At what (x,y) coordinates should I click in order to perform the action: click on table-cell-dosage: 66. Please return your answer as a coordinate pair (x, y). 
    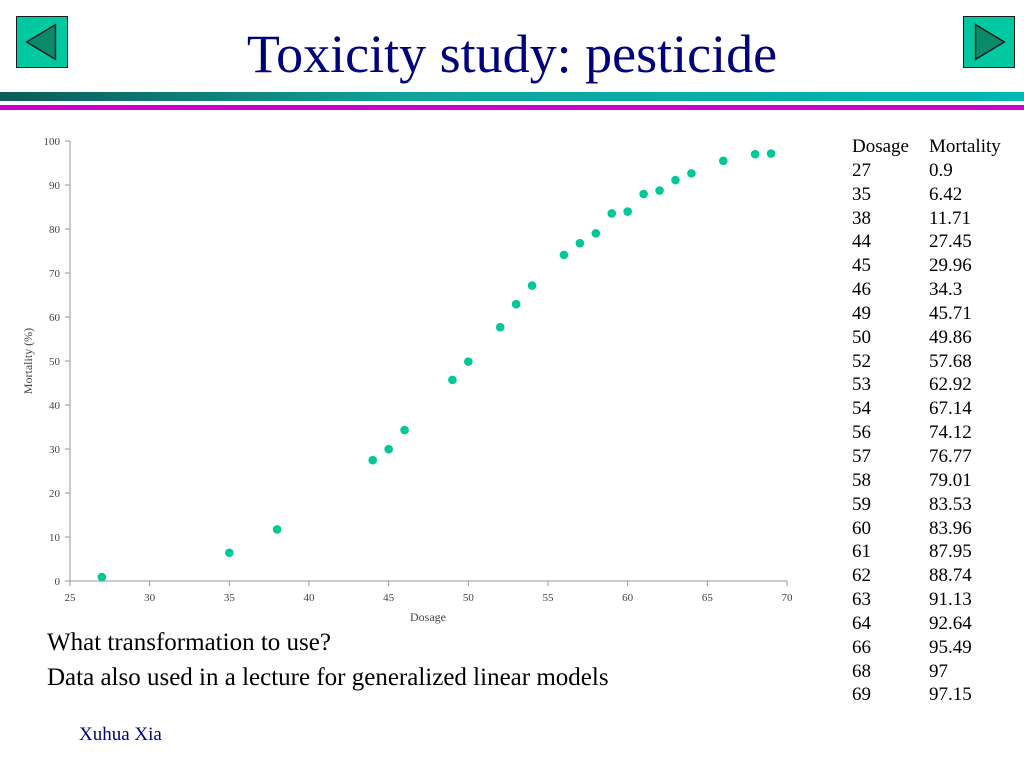
    Looking at the image, I should click on (861, 647).